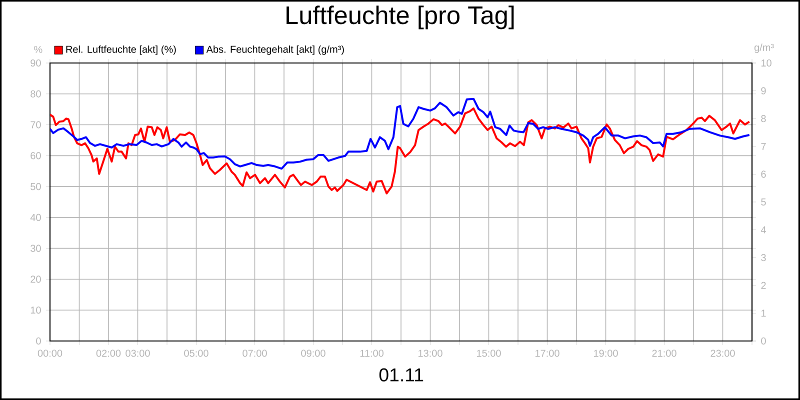 The height and width of the screenshot is (400, 800). What do you see at coordinates (763, 285) in the screenshot?
I see `y2-tick-label: 2` at bounding box center [763, 285].